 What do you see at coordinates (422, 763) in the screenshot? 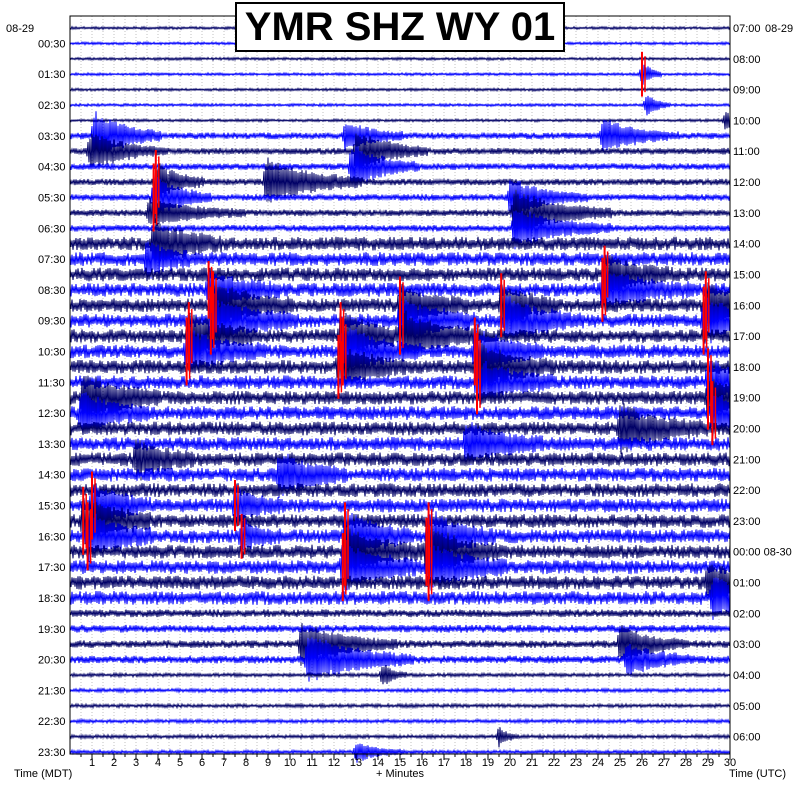
I see `x-tick-label: 16` at bounding box center [422, 763].